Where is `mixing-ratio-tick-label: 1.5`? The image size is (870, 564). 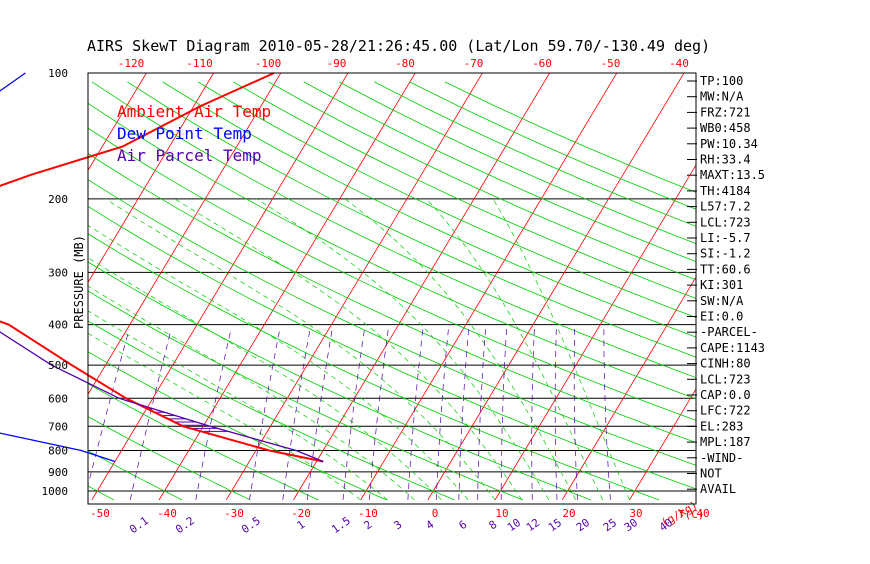 mixing-ratio-tick-label: 1.5 is located at coordinates (341, 525).